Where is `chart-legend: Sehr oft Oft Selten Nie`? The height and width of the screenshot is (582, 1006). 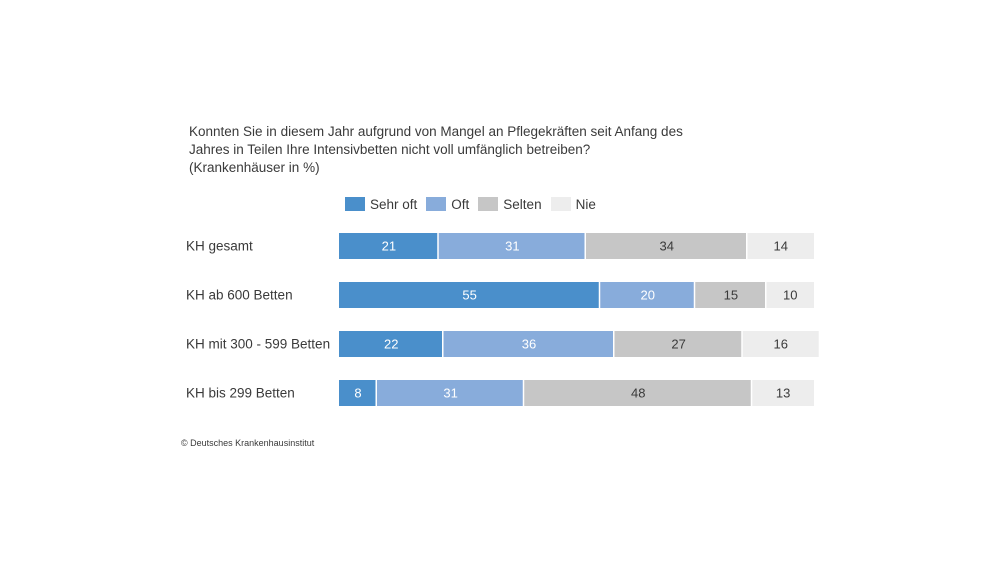
chart-legend: Sehr oft Oft Selten Nie is located at coordinates (475, 204).